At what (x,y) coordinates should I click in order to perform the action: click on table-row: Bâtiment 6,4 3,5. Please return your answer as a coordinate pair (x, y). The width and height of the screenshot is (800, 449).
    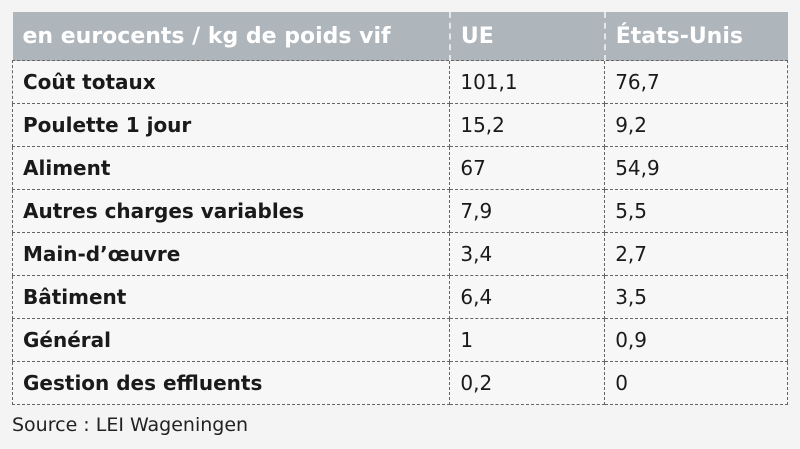
    Looking at the image, I should click on (399, 297).